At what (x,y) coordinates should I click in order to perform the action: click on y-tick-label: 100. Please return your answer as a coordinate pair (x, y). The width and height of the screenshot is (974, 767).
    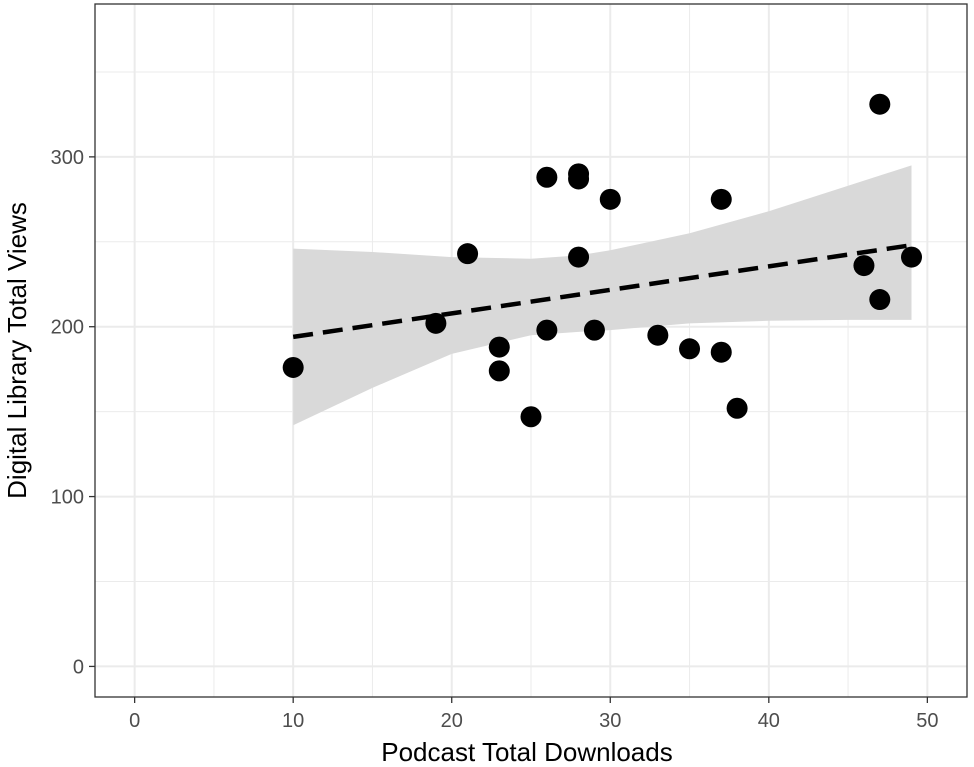
    Looking at the image, I should click on (67, 498).